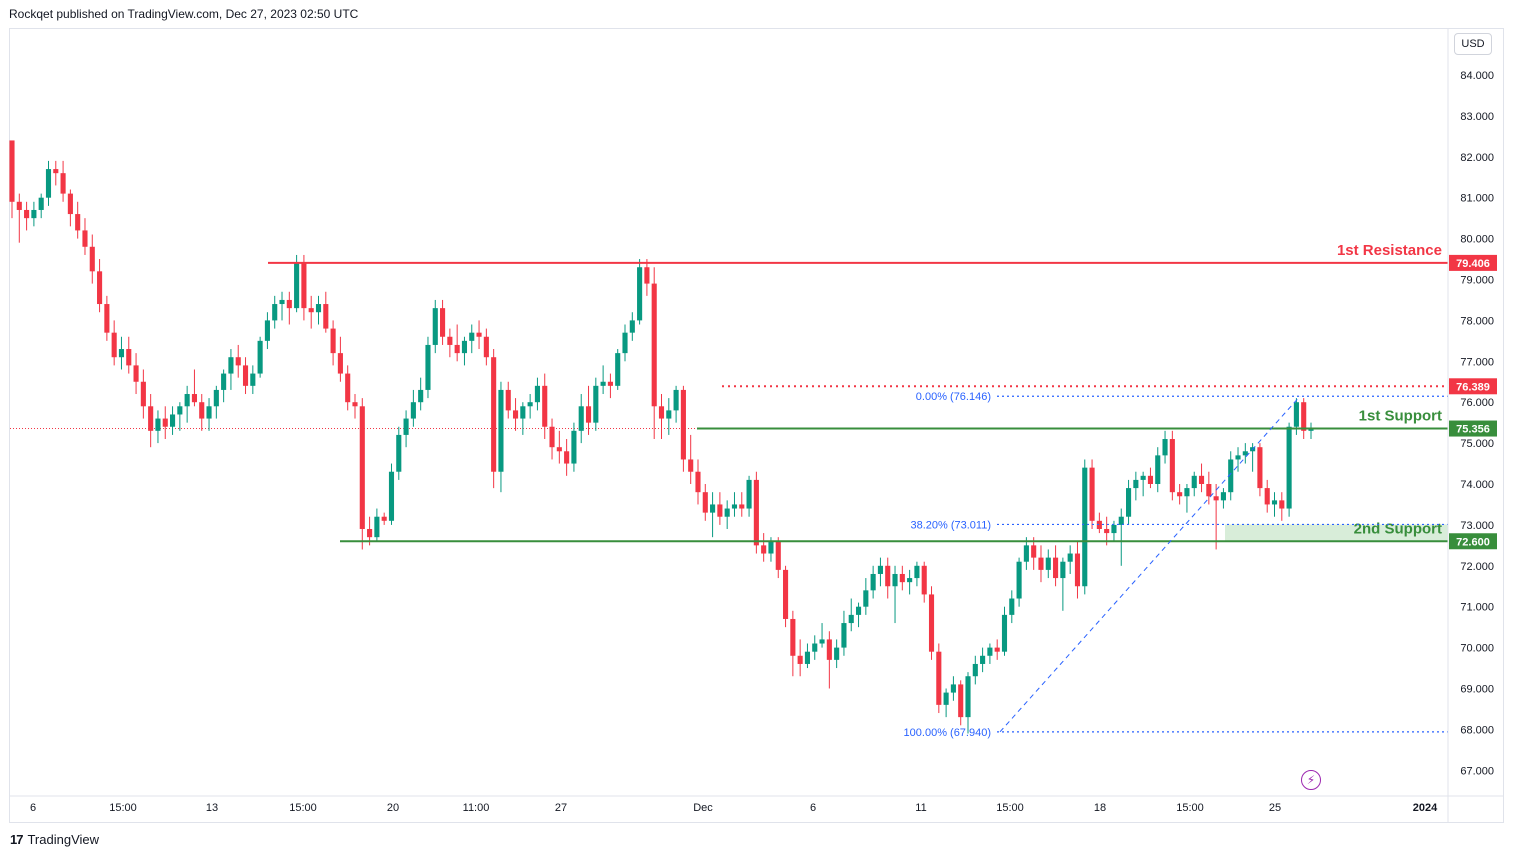 The image size is (1514, 857). Describe the element at coordinates (1477, 158) in the screenshot. I see `y-tick-label: 82.000` at that location.